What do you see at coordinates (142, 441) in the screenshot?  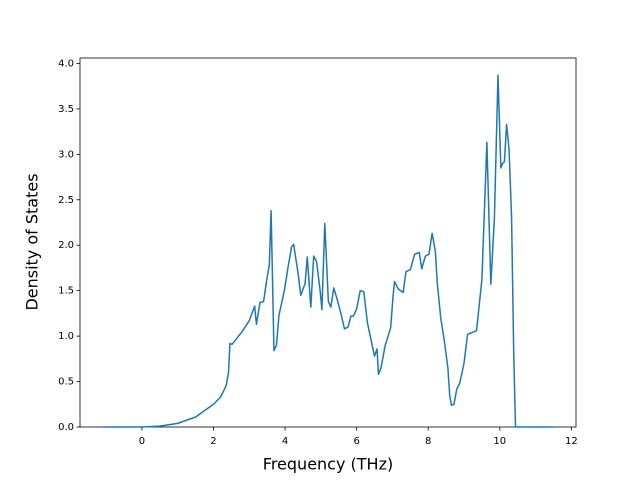 I see `x-tick-label: 0` at bounding box center [142, 441].